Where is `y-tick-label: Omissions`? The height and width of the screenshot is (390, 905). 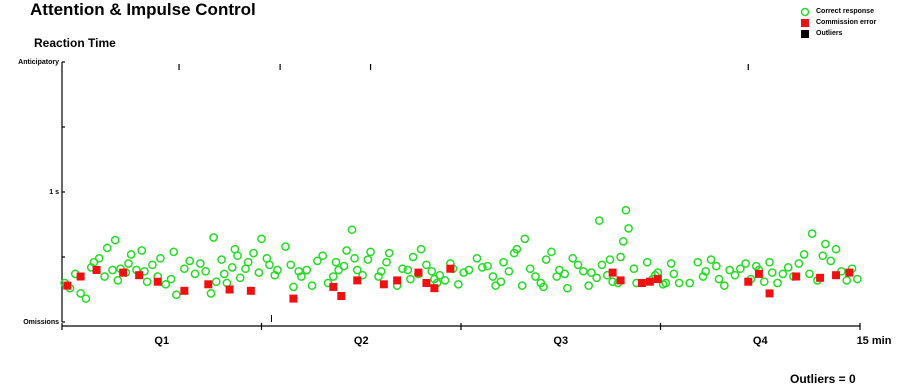
y-tick-label: Omissions is located at coordinates (41, 322).